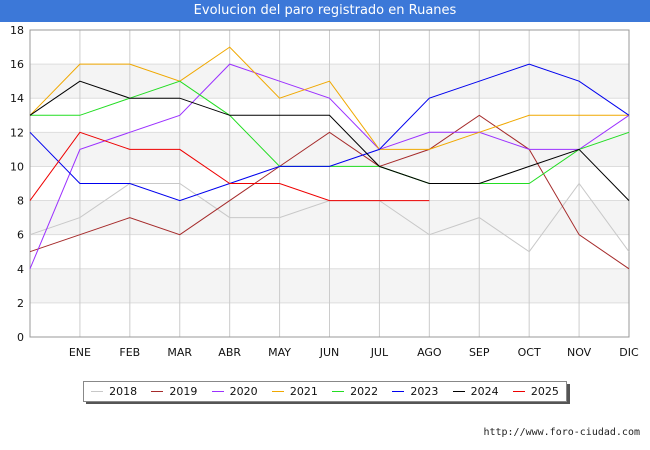 This screenshot has height=450, width=650. I want to click on x-tick-label: MAR, so click(179, 352).